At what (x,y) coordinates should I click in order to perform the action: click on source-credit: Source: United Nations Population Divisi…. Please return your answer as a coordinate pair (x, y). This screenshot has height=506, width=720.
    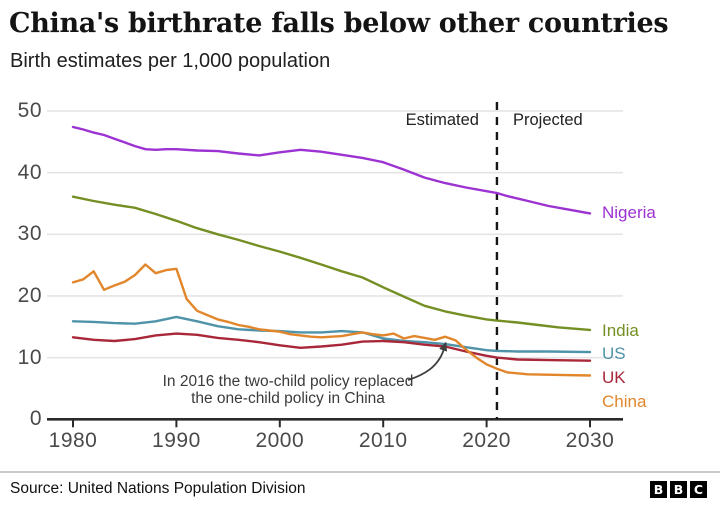
    Looking at the image, I should click on (158, 488).